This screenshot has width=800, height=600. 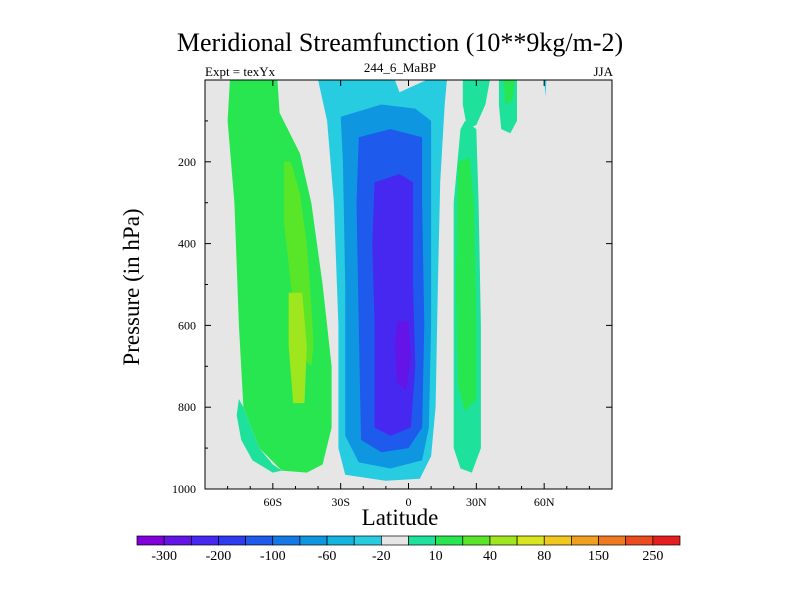 I want to click on contour-nh-upper-teal, so click(x=476, y=105).